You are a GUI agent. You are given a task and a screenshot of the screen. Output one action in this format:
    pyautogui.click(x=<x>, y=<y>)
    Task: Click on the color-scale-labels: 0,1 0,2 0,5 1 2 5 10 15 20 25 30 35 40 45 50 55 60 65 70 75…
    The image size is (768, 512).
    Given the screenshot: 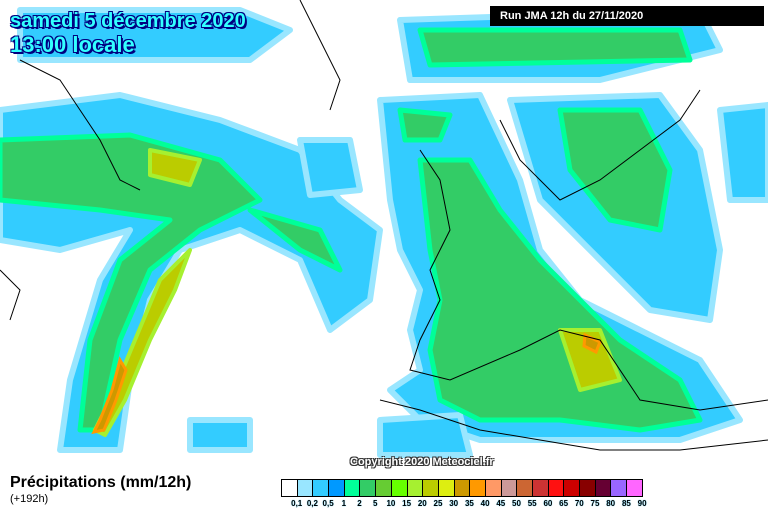 What is the action you would take?
    pyautogui.click(x=463, y=505)
    